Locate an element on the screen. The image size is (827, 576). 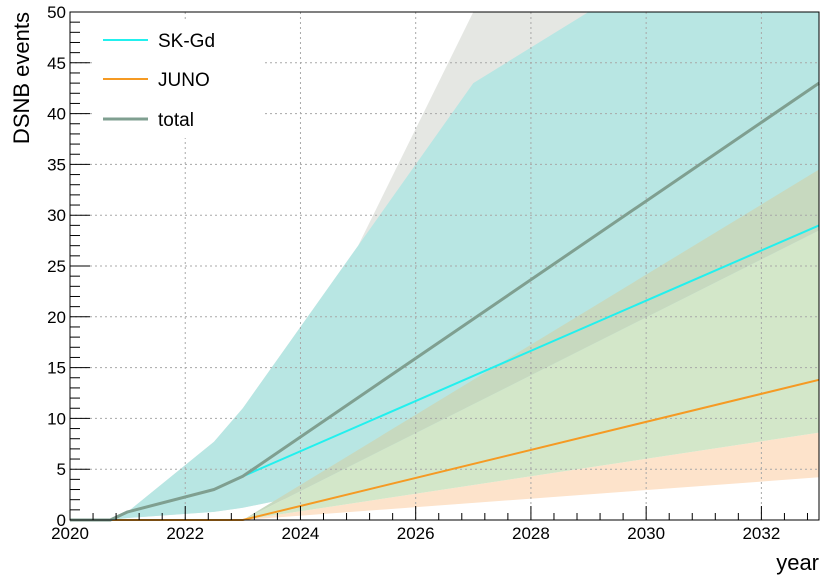
y-tick-label-5: 5 is located at coordinates (61, 469).